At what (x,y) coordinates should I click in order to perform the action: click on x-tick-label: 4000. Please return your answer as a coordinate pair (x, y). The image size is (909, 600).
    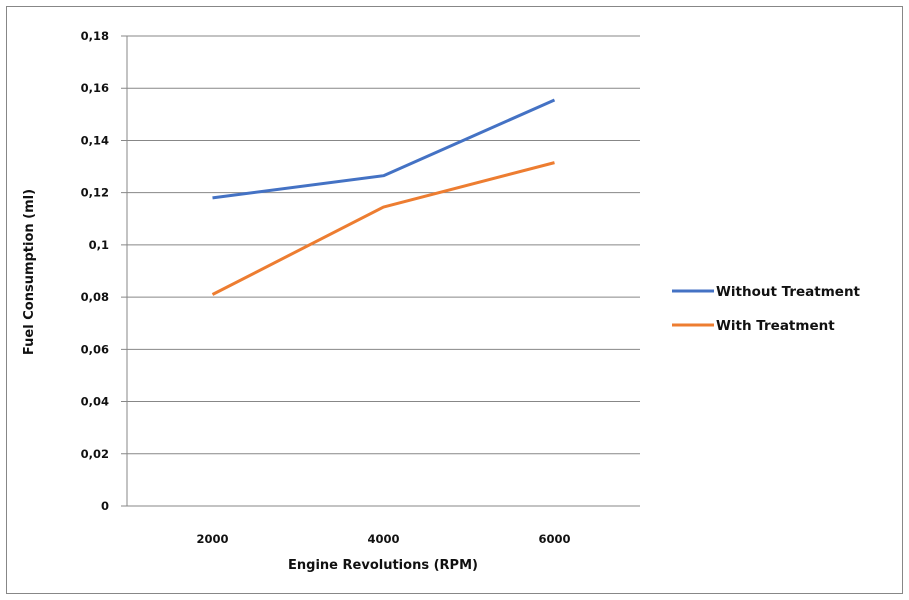
    Looking at the image, I should click on (383, 539).